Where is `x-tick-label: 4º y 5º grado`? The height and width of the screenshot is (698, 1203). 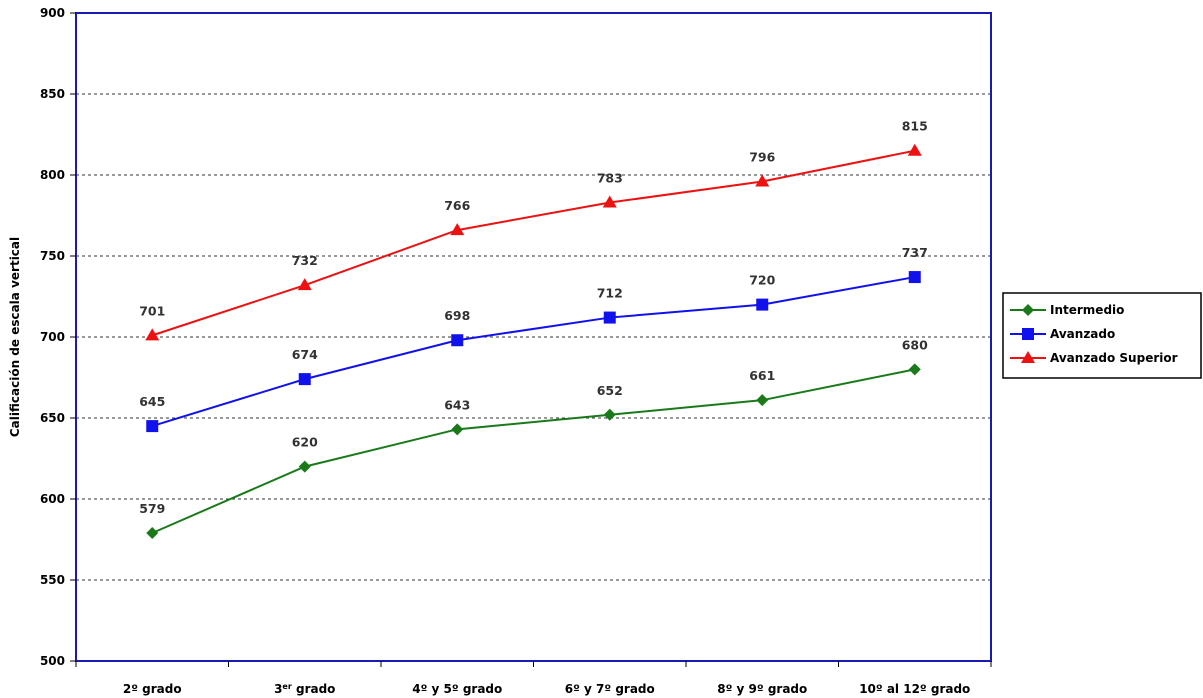 x-tick-label: 4º y 5º grado is located at coordinates (457, 689).